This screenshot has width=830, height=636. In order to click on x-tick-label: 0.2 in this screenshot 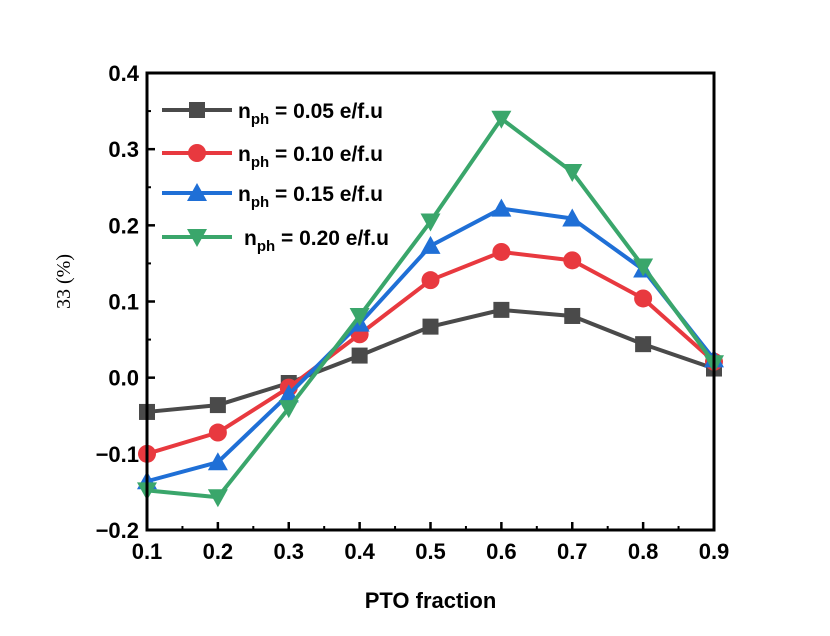, I will do `click(218, 551)`.